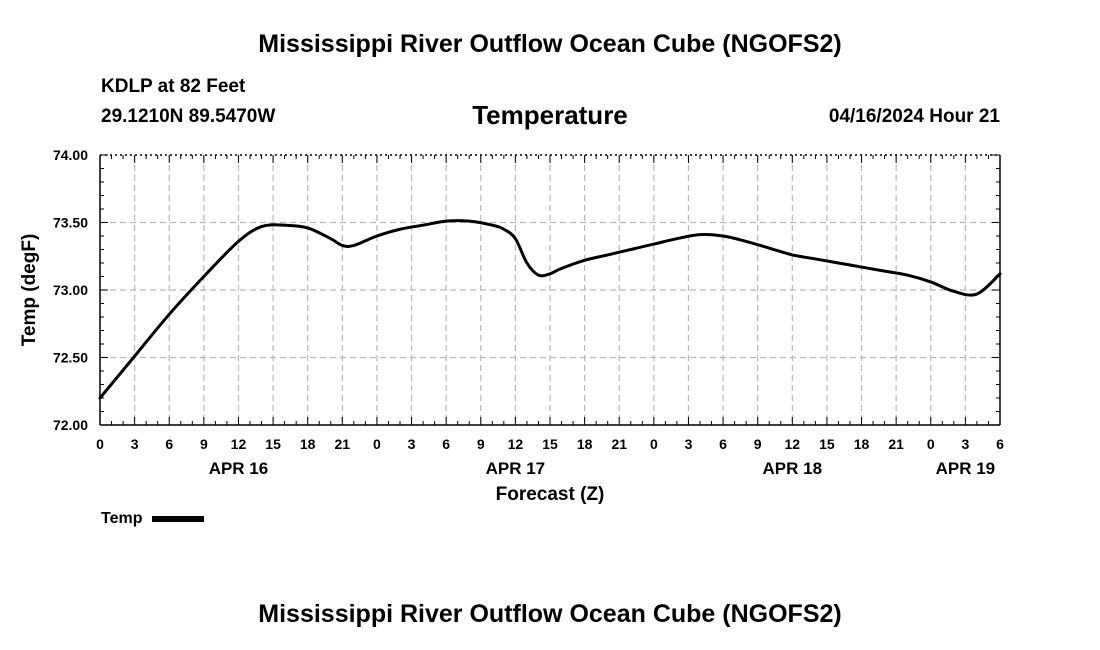  I want to click on y-tick-label: 72.50, so click(70, 358).